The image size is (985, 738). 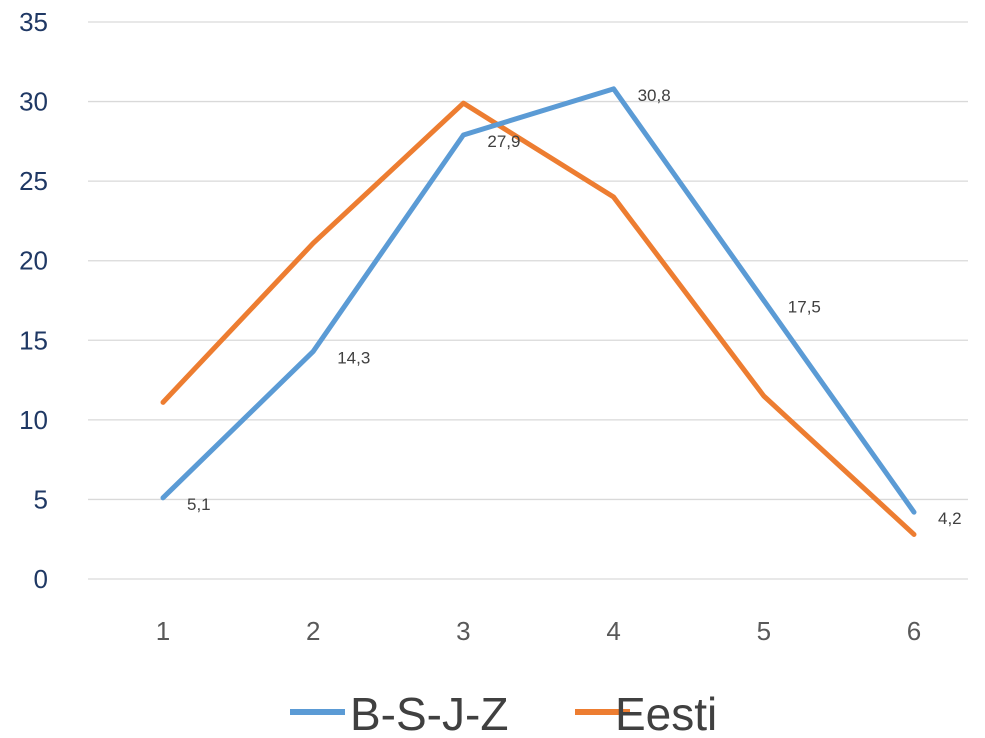 What do you see at coordinates (163, 631) in the screenshot?
I see `x-tick-label: 1` at bounding box center [163, 631].